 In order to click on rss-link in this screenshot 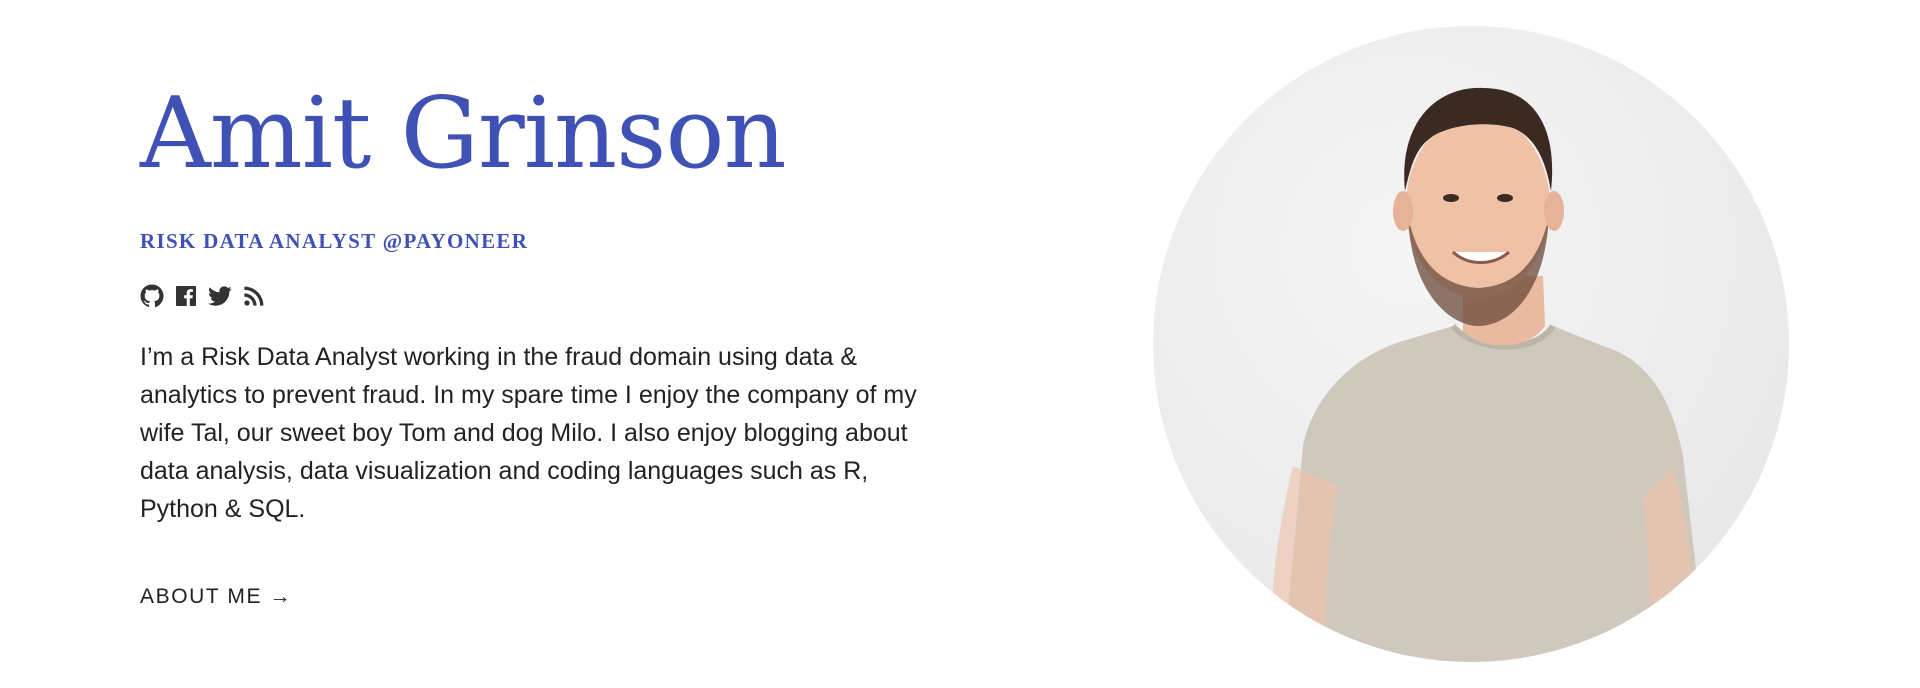, I will do `click(254, 296)`.